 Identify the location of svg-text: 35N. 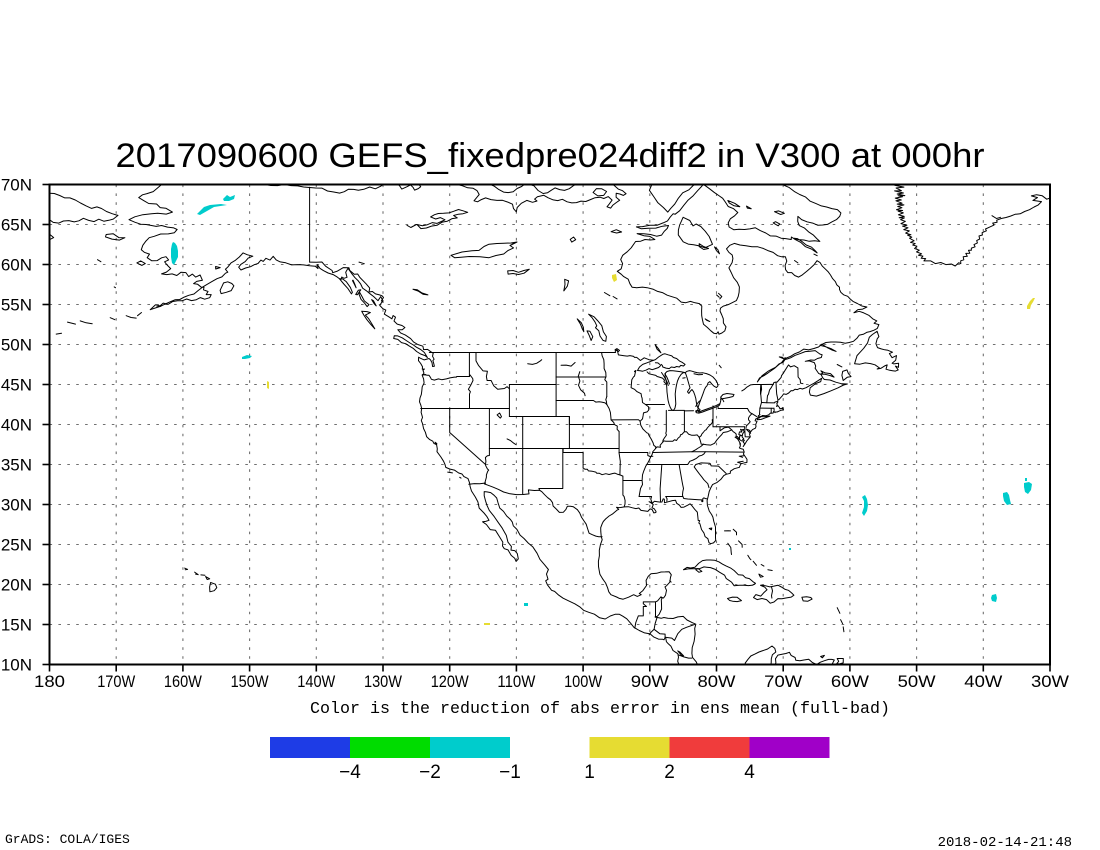
(16, 465).